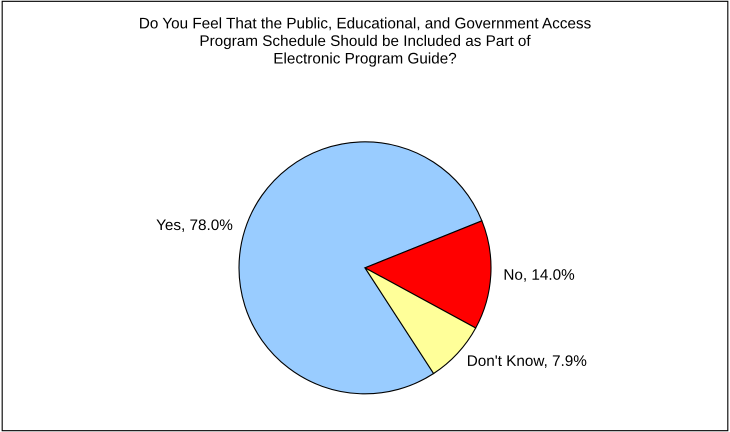  Describe the element at coordinates (527, 361) in the screenshot. I see `slice-label: Don't Know, 7.9%` at that location.